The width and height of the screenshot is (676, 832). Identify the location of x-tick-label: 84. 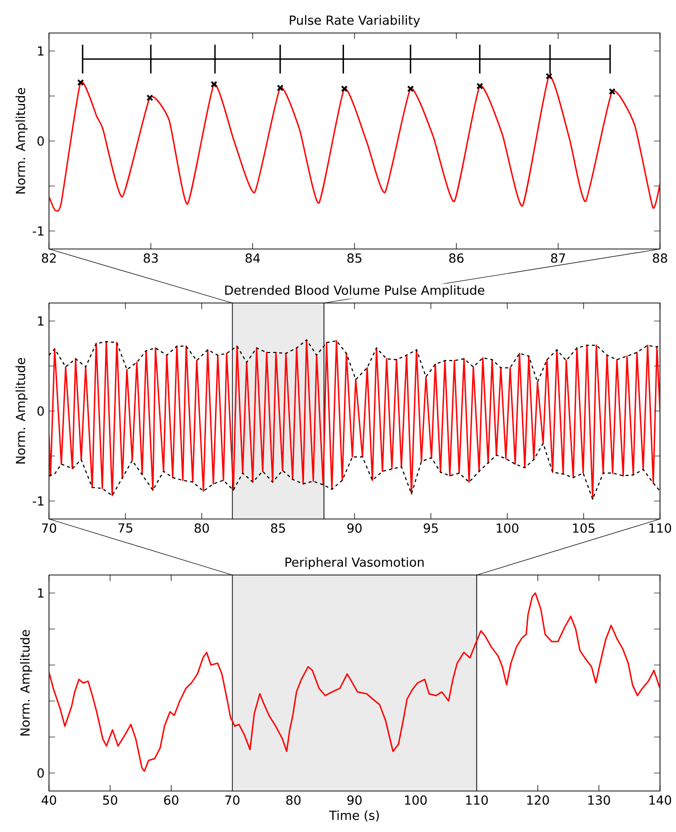
(253, 258).